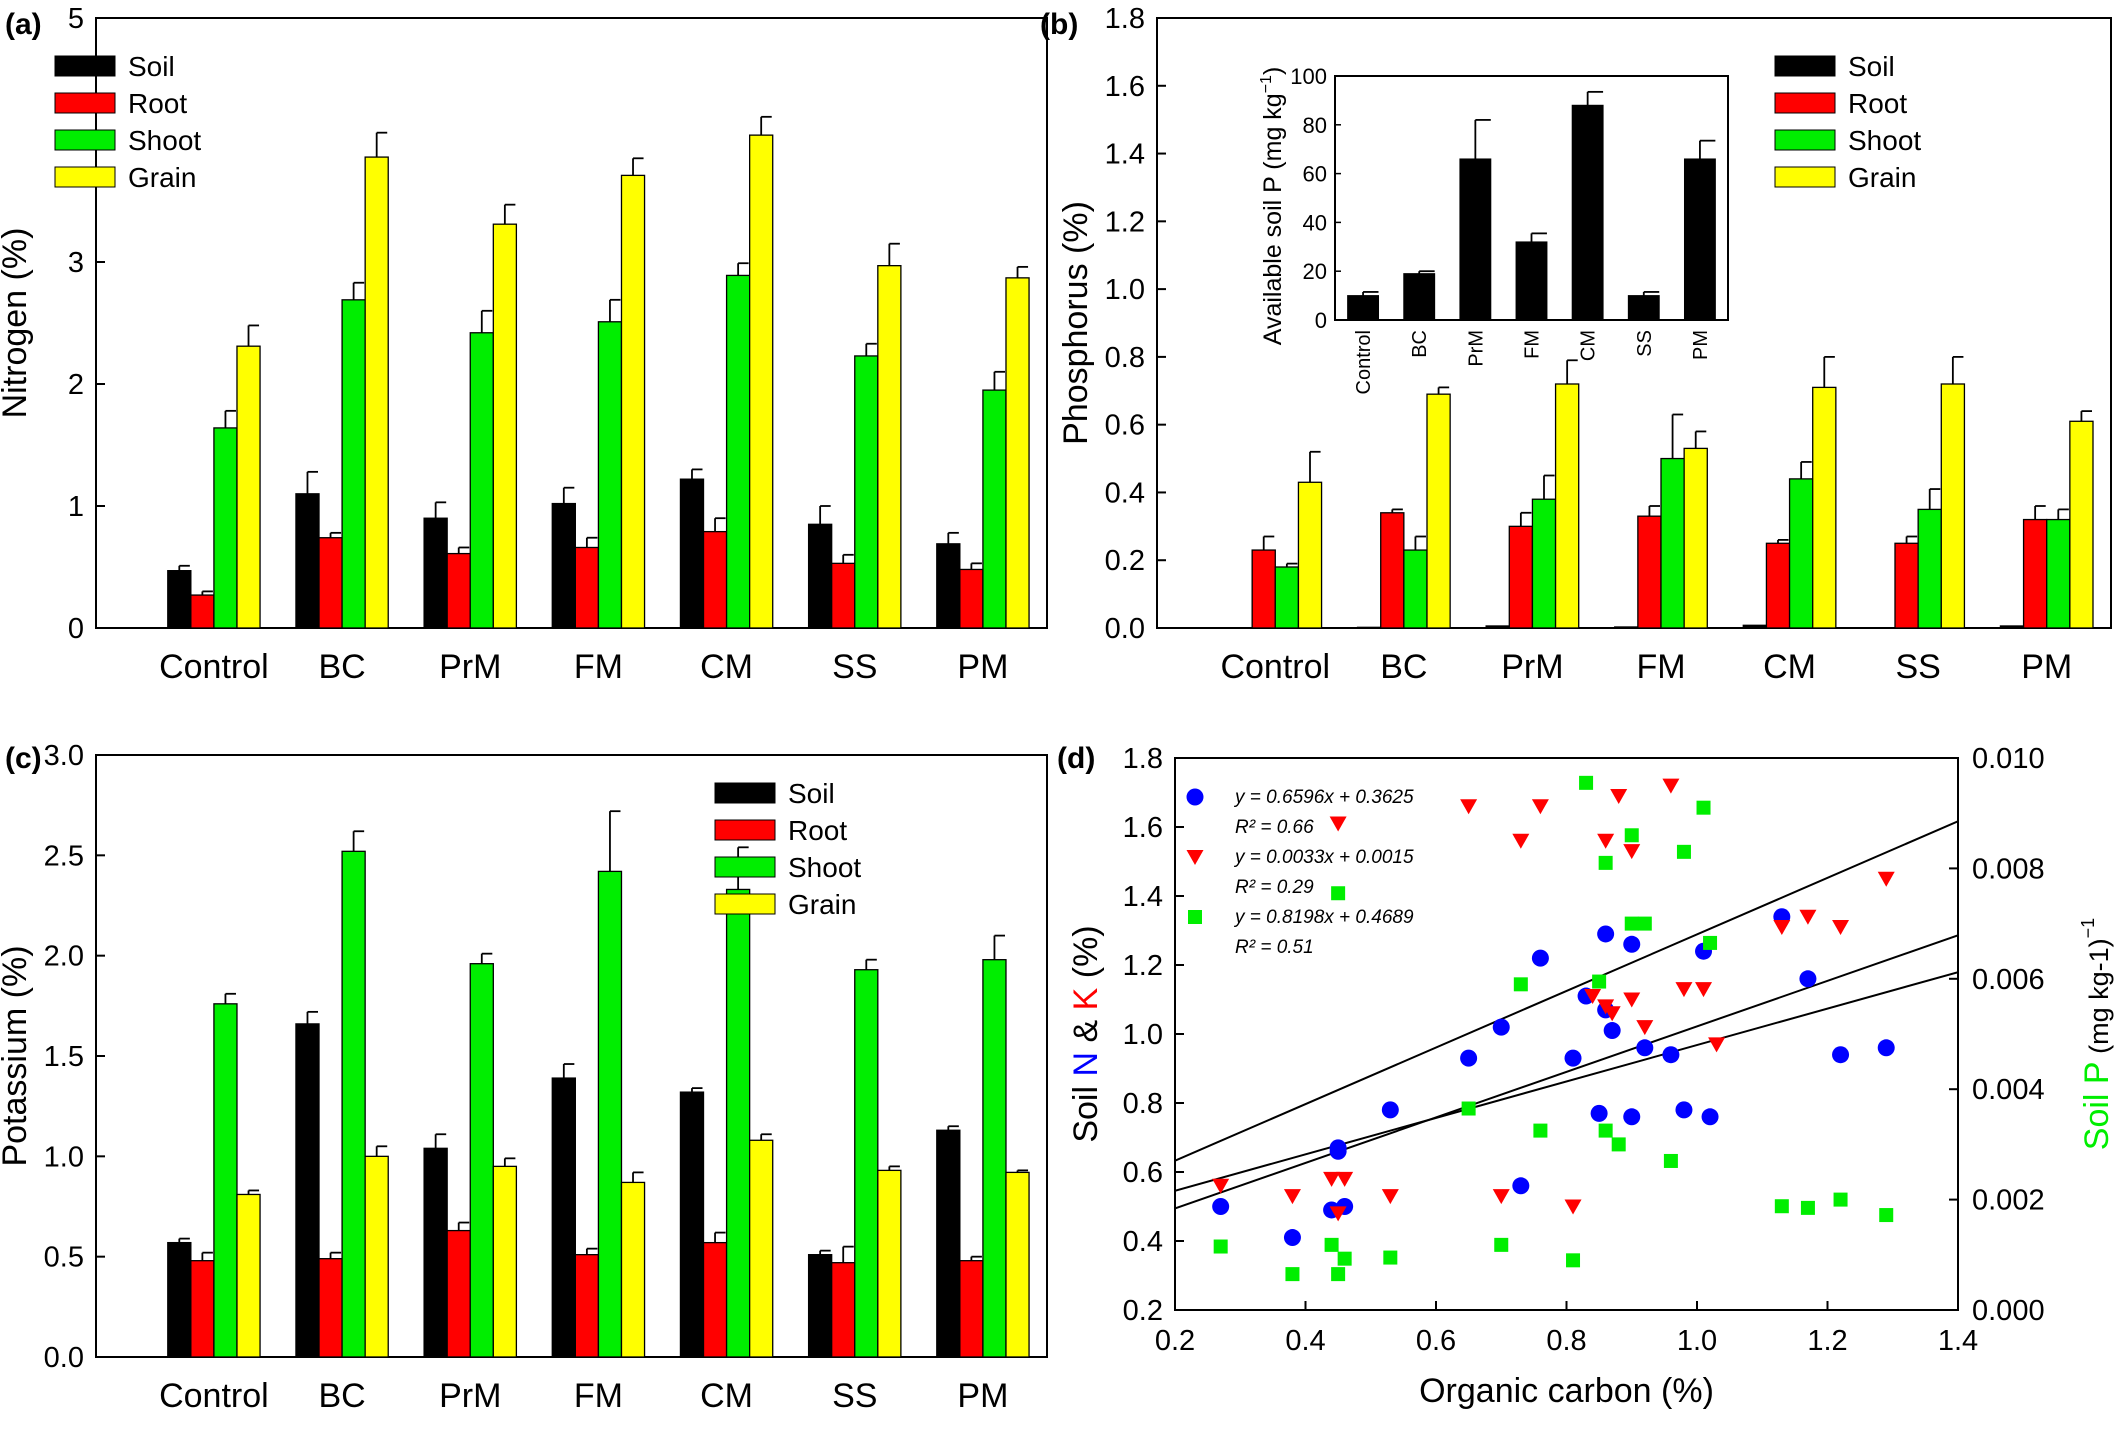  What do you see at coordinates (1076, 758) in the screenshot?
I see `panel-label: (d)` at bounding box center [1076, 758].